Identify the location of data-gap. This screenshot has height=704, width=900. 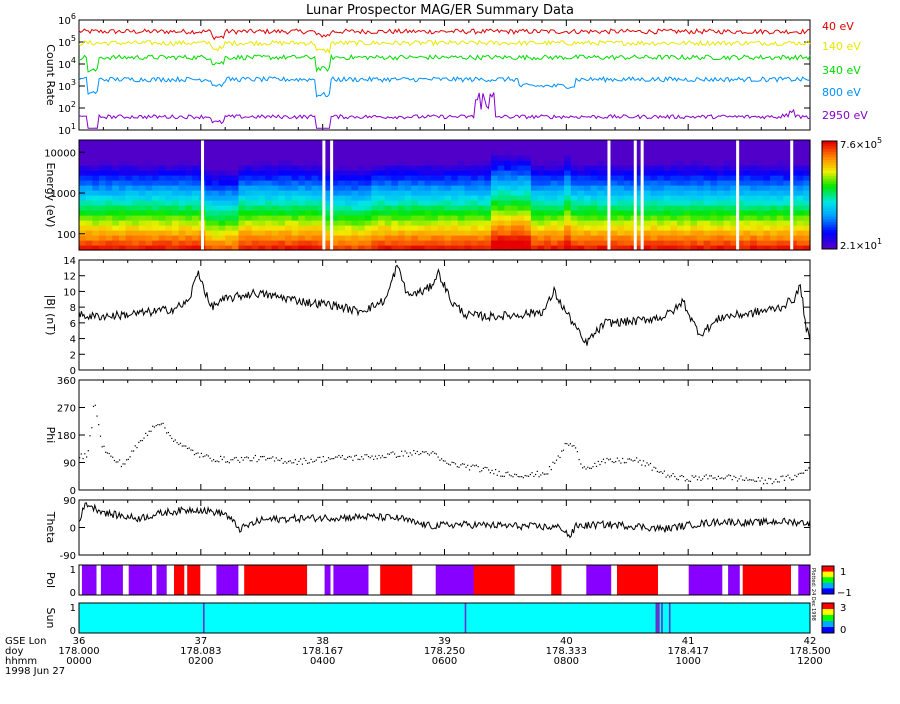
(635, 195).